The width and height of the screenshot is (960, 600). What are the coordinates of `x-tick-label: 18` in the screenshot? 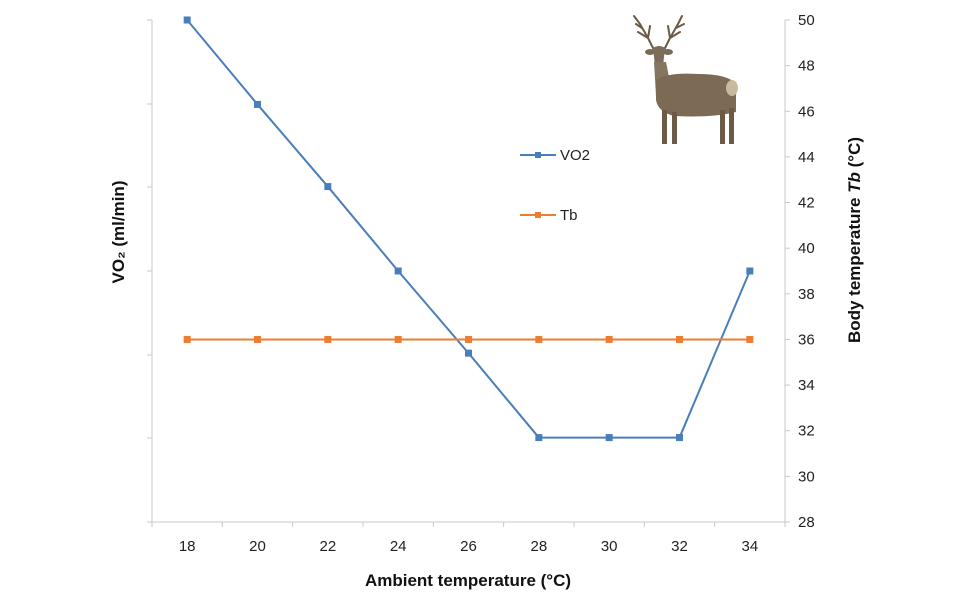 It's located at (187, 546).